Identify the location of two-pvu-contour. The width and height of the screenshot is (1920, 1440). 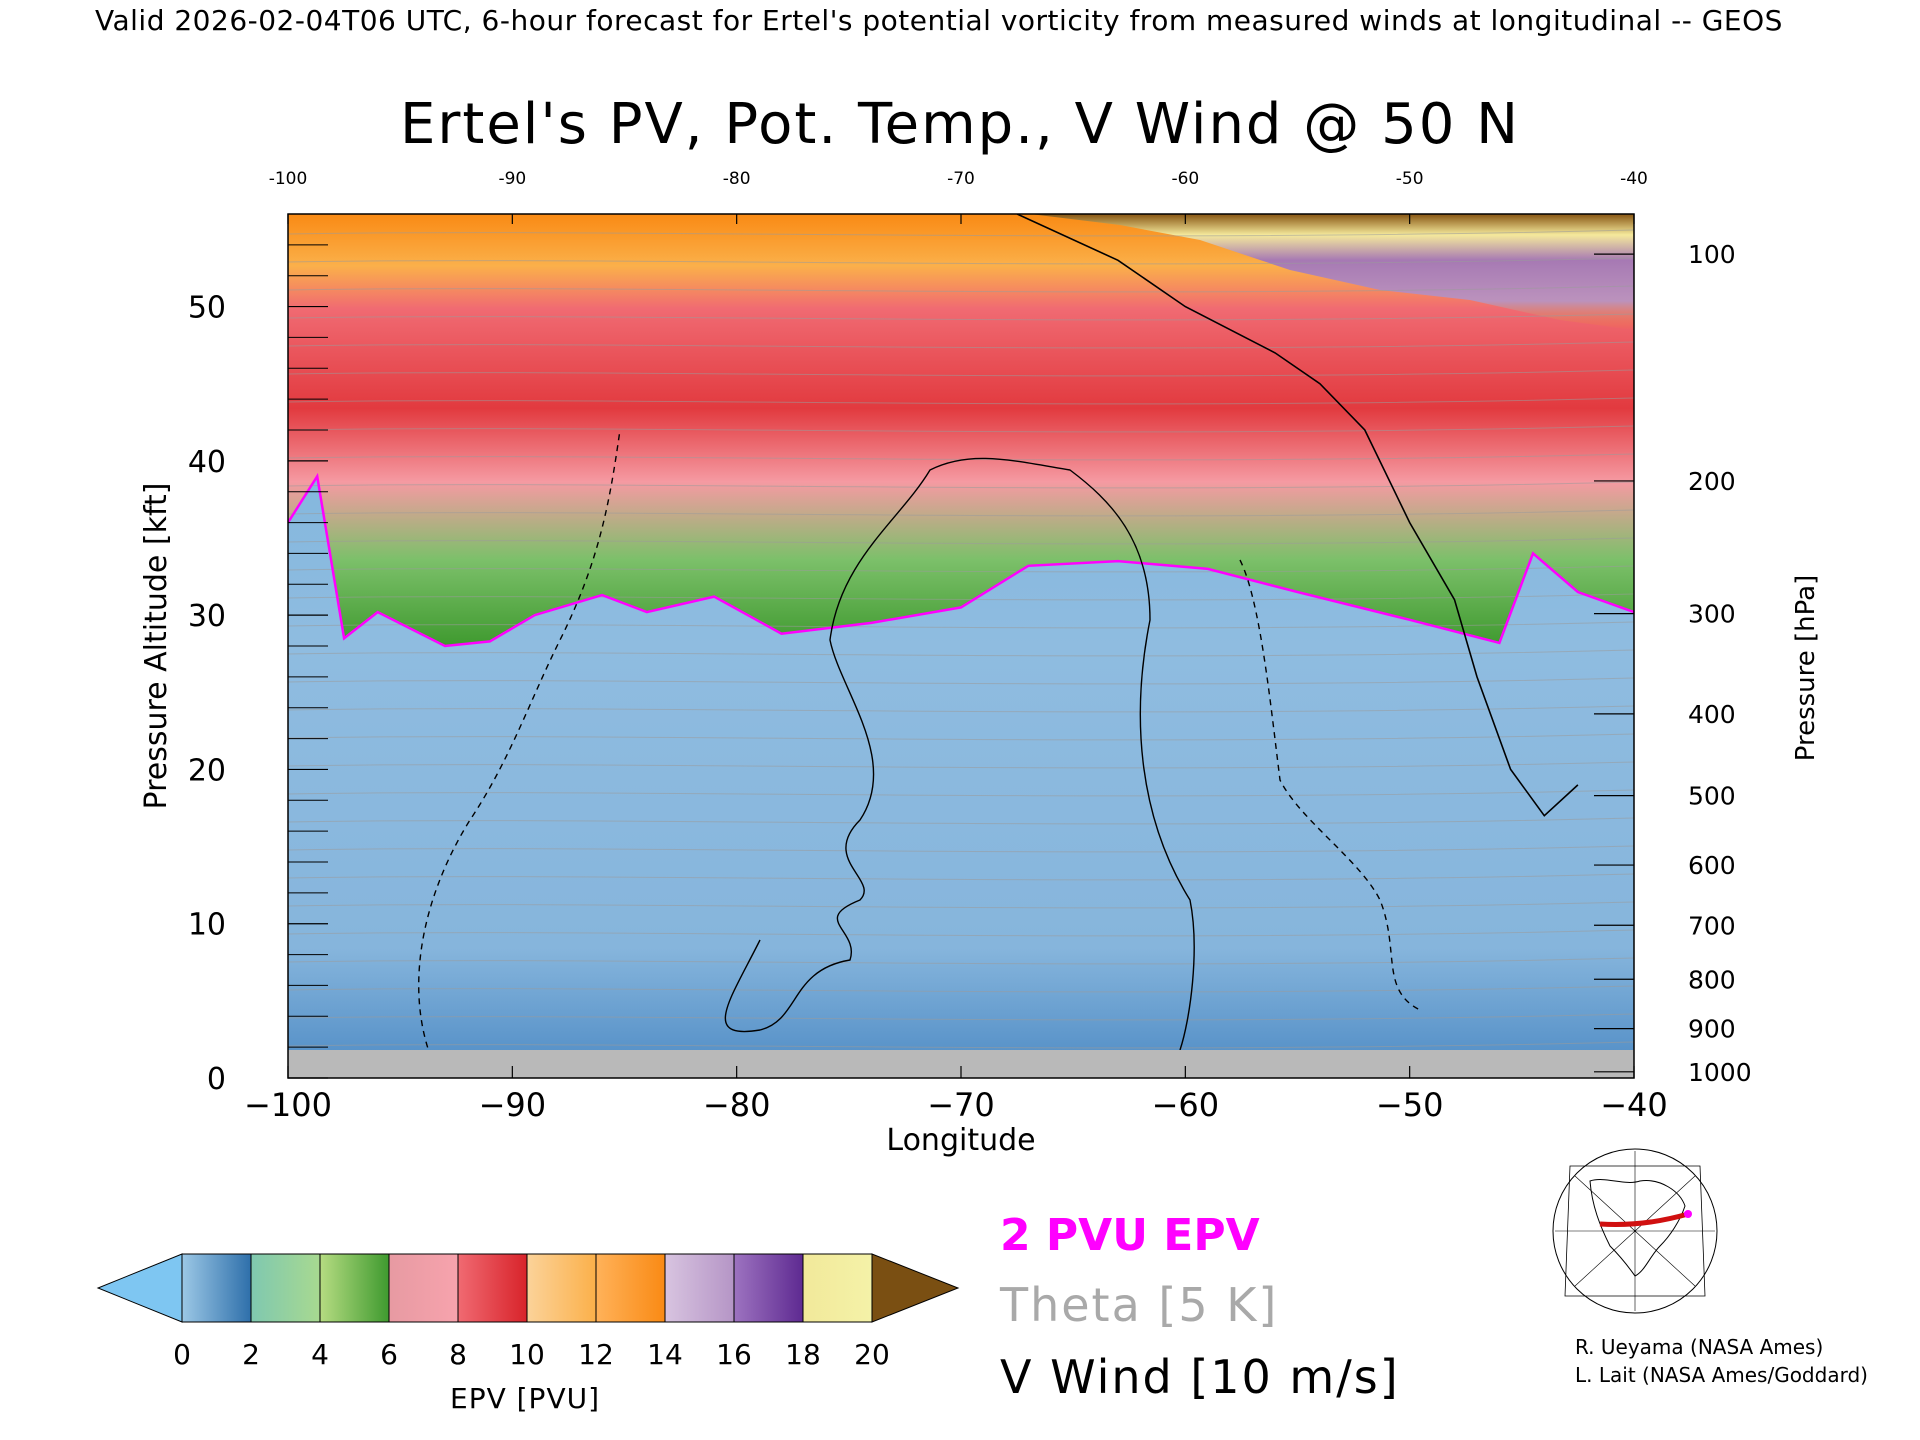
(961, 560).